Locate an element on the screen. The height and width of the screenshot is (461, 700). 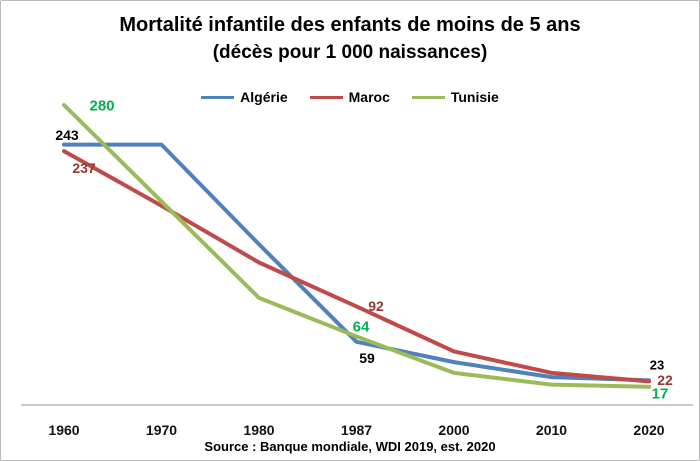
legend: Algérie Maroc Tunisie is located at coordinates (350, 97).